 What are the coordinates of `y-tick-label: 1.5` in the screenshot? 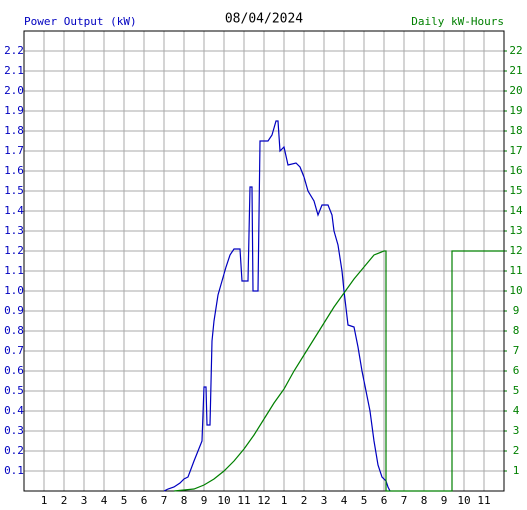 It's located at (14, 190).